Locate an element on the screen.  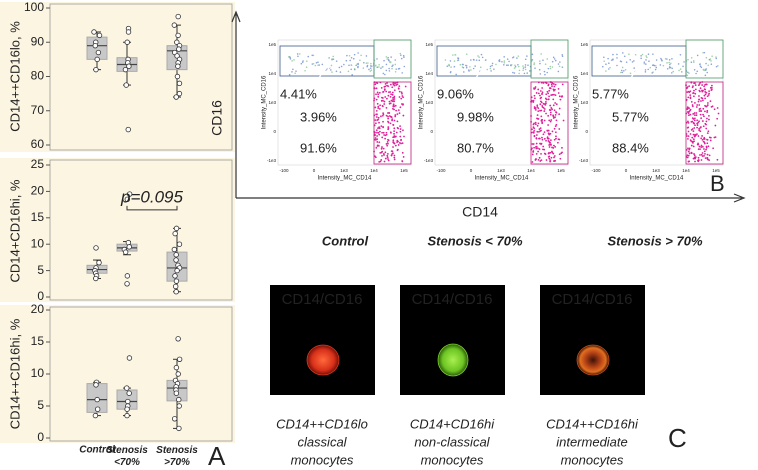
cell-image is located at coordinates (452, 340).